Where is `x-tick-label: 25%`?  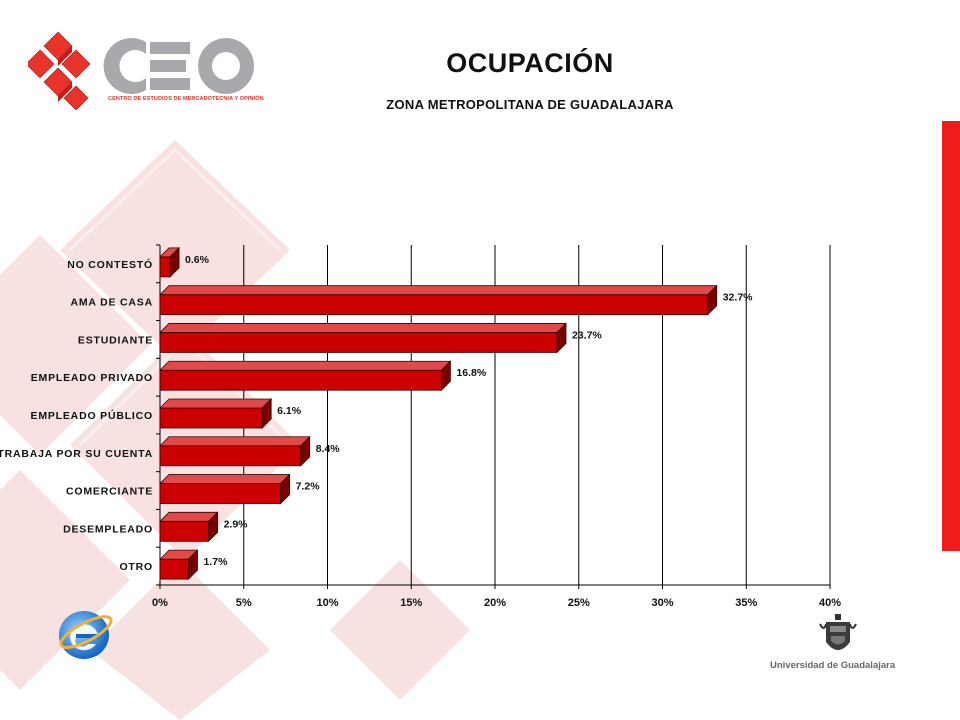 x-tick-label: 25% is located at coordinates (579, 603).